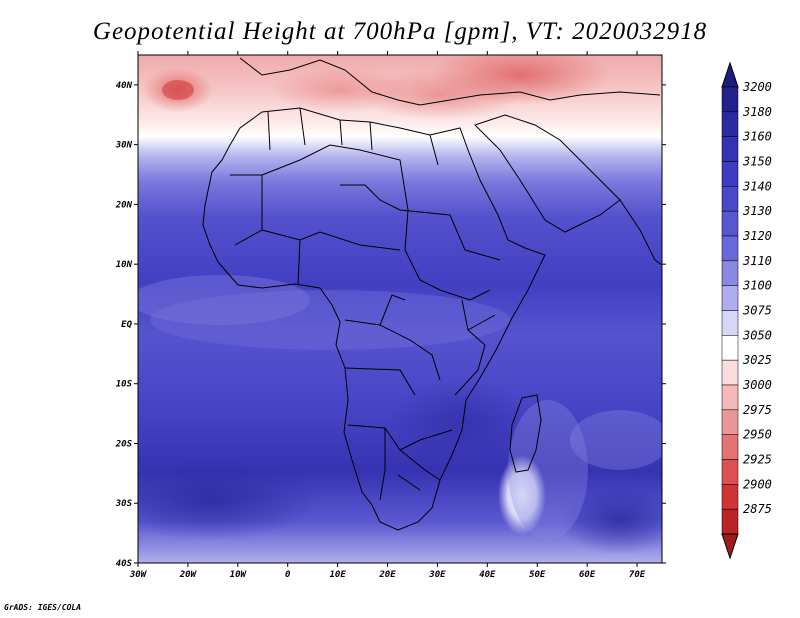 The image size is (800, 618). I want to click on colorbar-top-arrow, so click(730, 74).